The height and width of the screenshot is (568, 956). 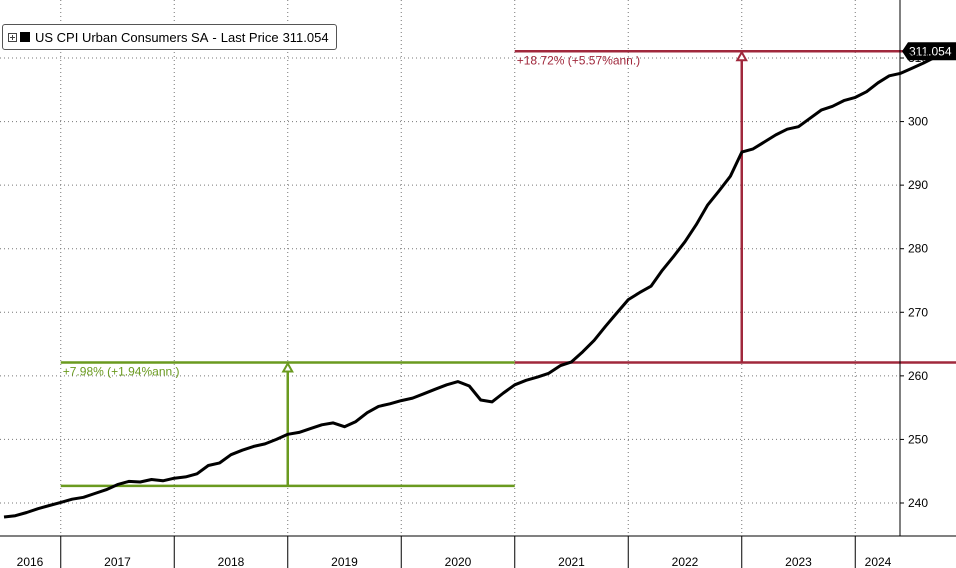 I want to click on legend-price-label: Last Price, so click(x=249, y=37).